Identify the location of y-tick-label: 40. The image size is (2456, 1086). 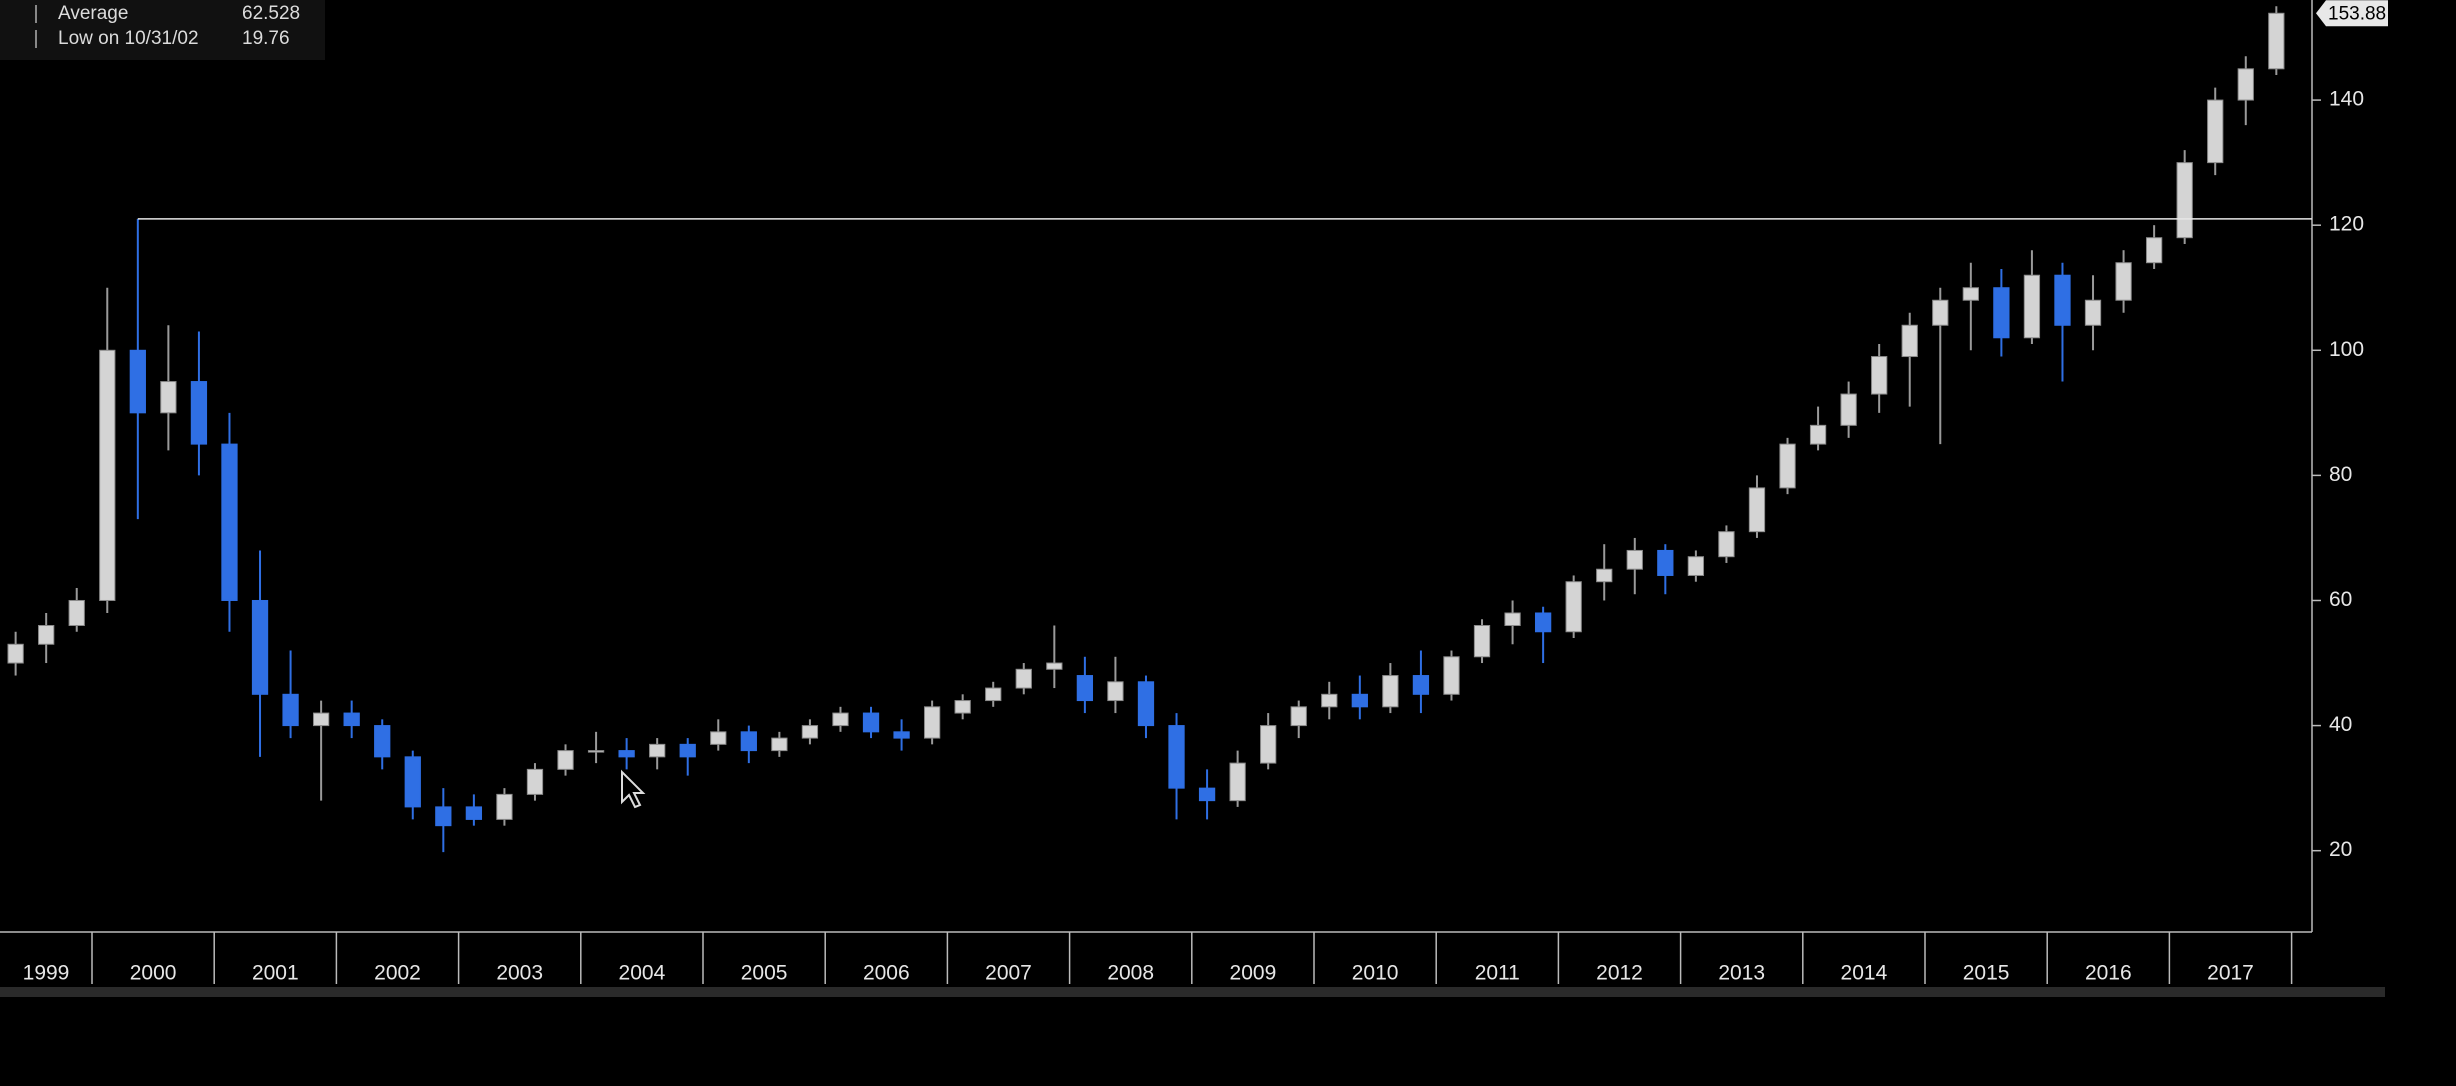
(2340, 724).